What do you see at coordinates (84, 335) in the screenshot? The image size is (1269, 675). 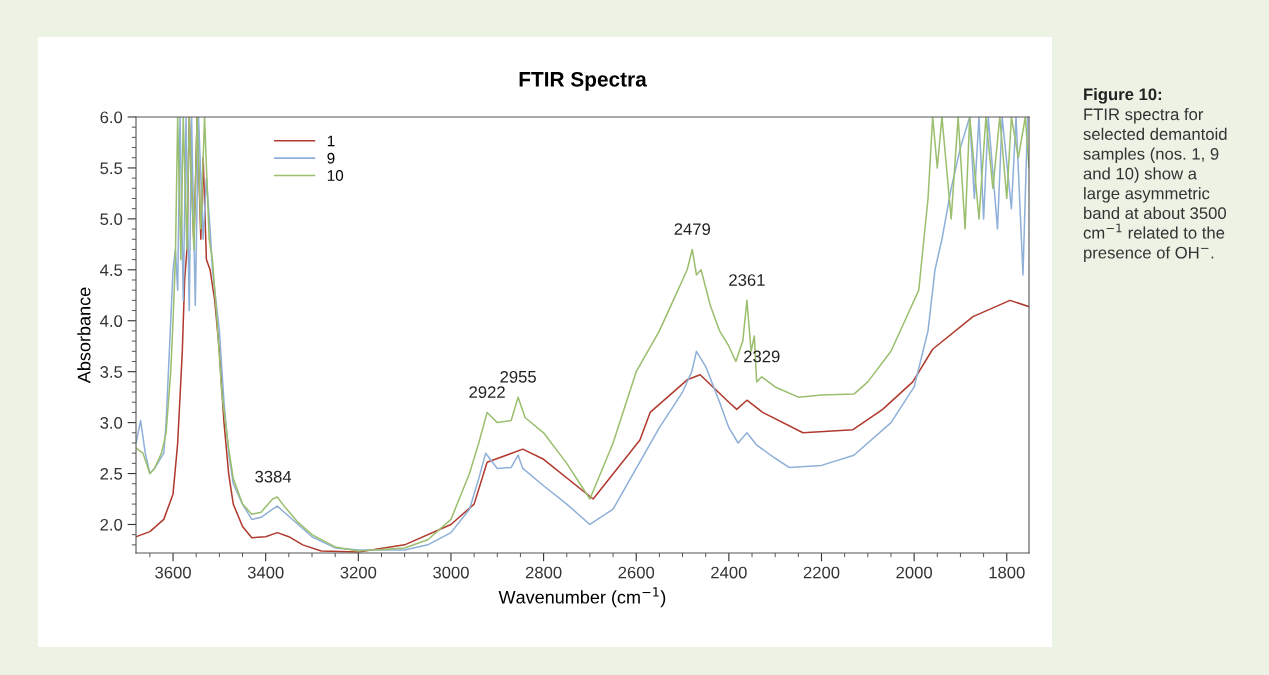 I see `y-axis-title: Absorbance` at bounding box center [84, 335].